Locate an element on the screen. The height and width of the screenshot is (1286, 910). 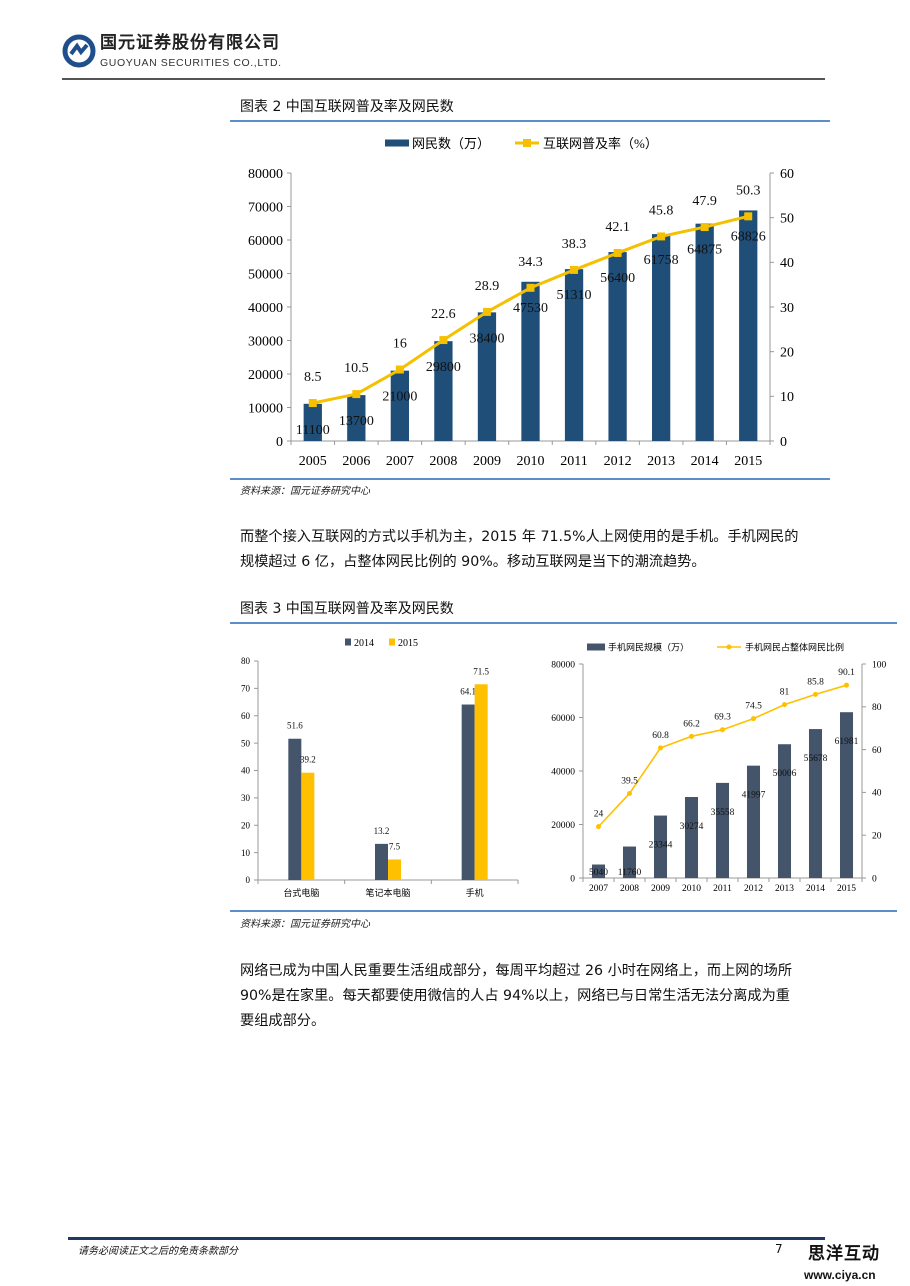
y-tick-label: 50000 is located at coordinates (265, 274).